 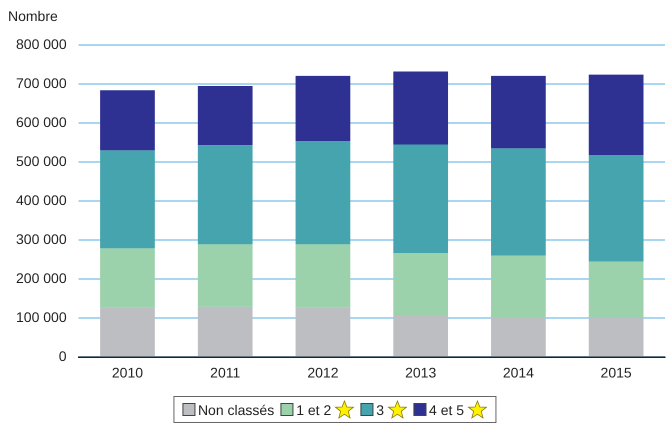 What do you see at coordinates (41, 122) in the screenshot?
I see `y-tick-label: 600 000` at bounding box center [41, 122].